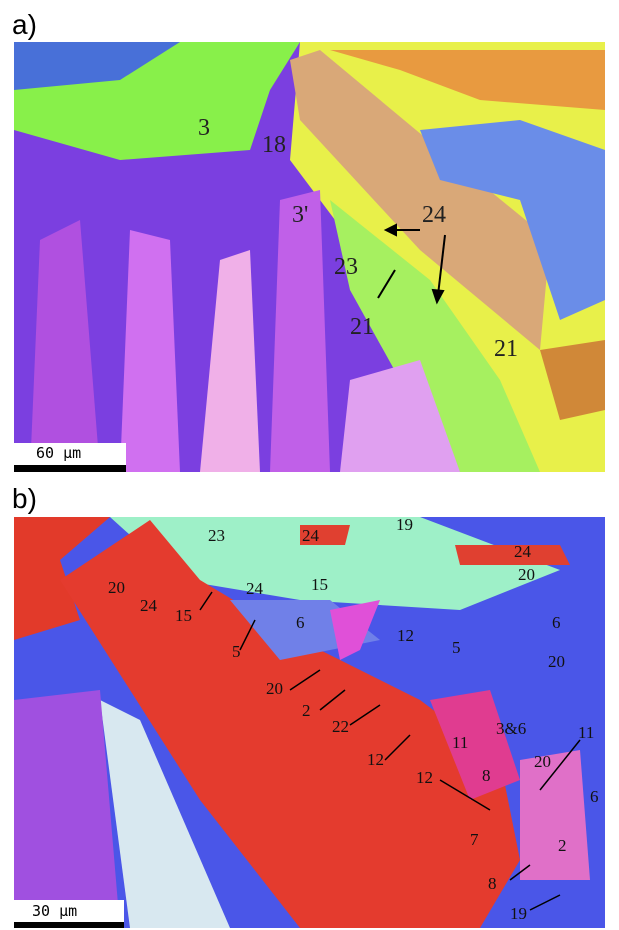  Describe the element at coordinates (474, 839) in the screenshot. I see `annotation: 7` at that location.